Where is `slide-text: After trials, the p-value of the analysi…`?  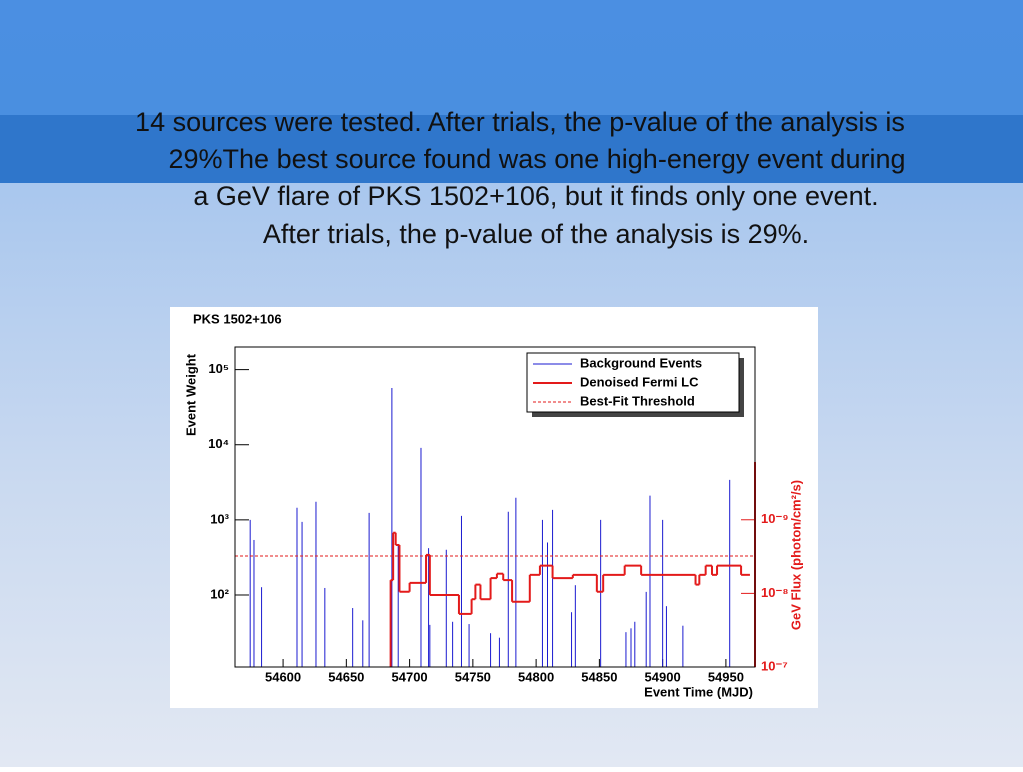 slide-text: After trials, the p-value of the analysi… is located at coordinates (536, 234).